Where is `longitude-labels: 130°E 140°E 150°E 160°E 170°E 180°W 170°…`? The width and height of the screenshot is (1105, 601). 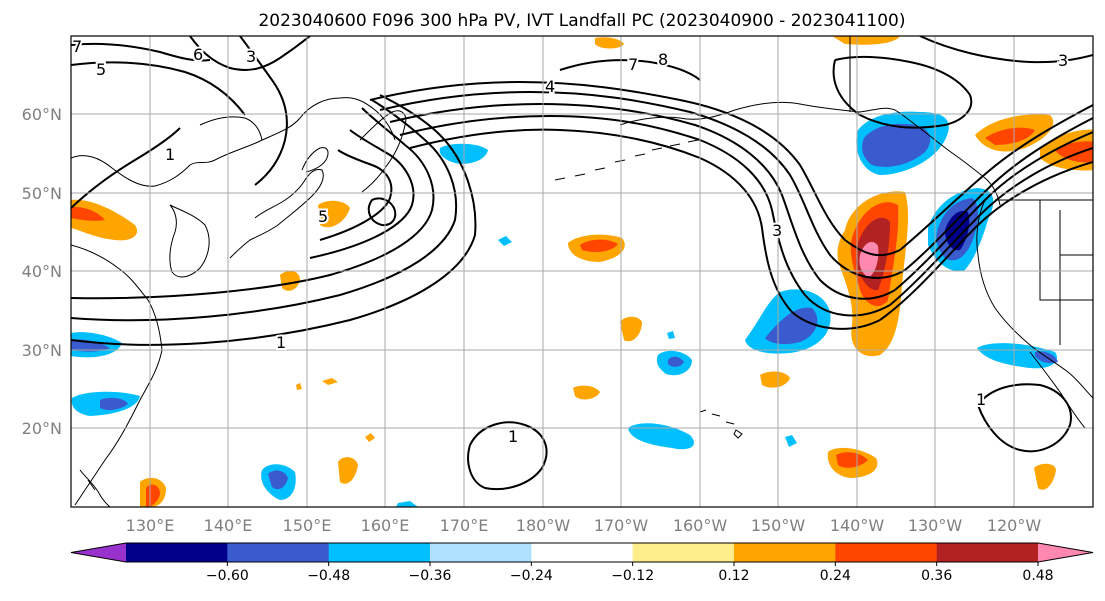
longitude-labels: 130°E 140°E 150°E 160°E 170°E 180°W 170°… is located at coordinates (584, 525).